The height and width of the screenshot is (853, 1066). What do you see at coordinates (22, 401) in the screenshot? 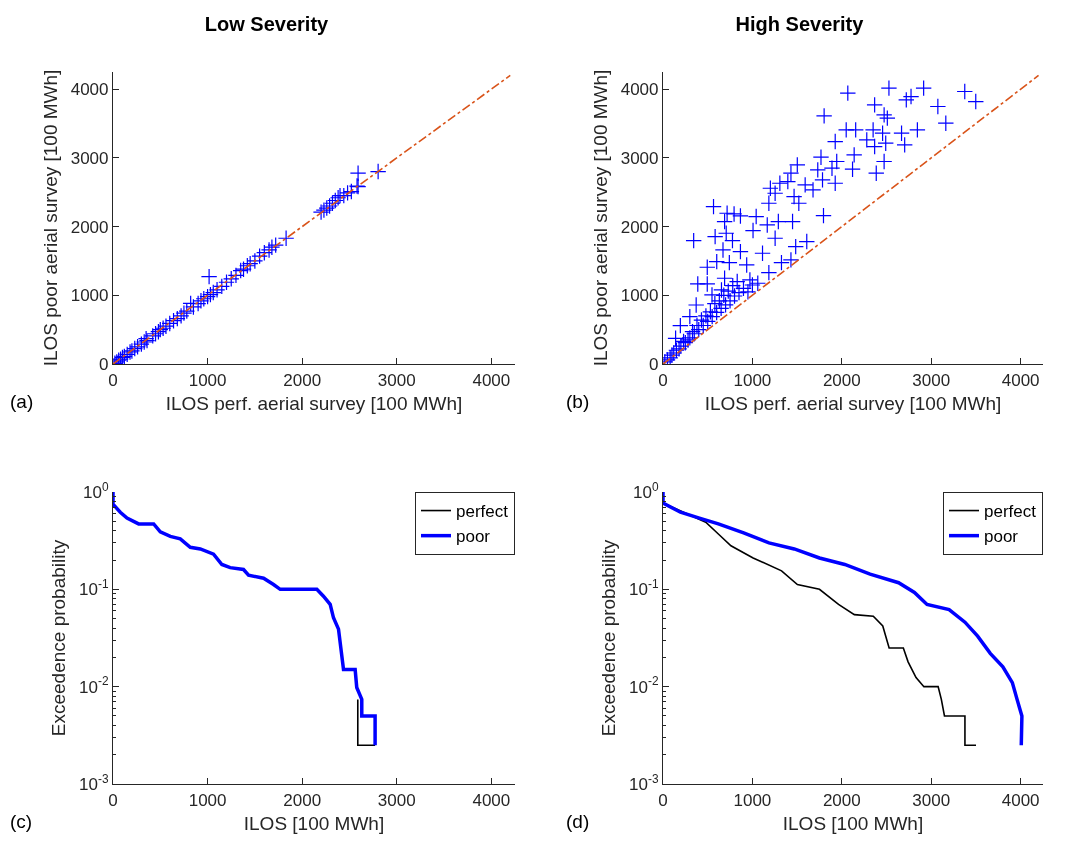
I see `text: (a)` at bounding box center [22, 401].